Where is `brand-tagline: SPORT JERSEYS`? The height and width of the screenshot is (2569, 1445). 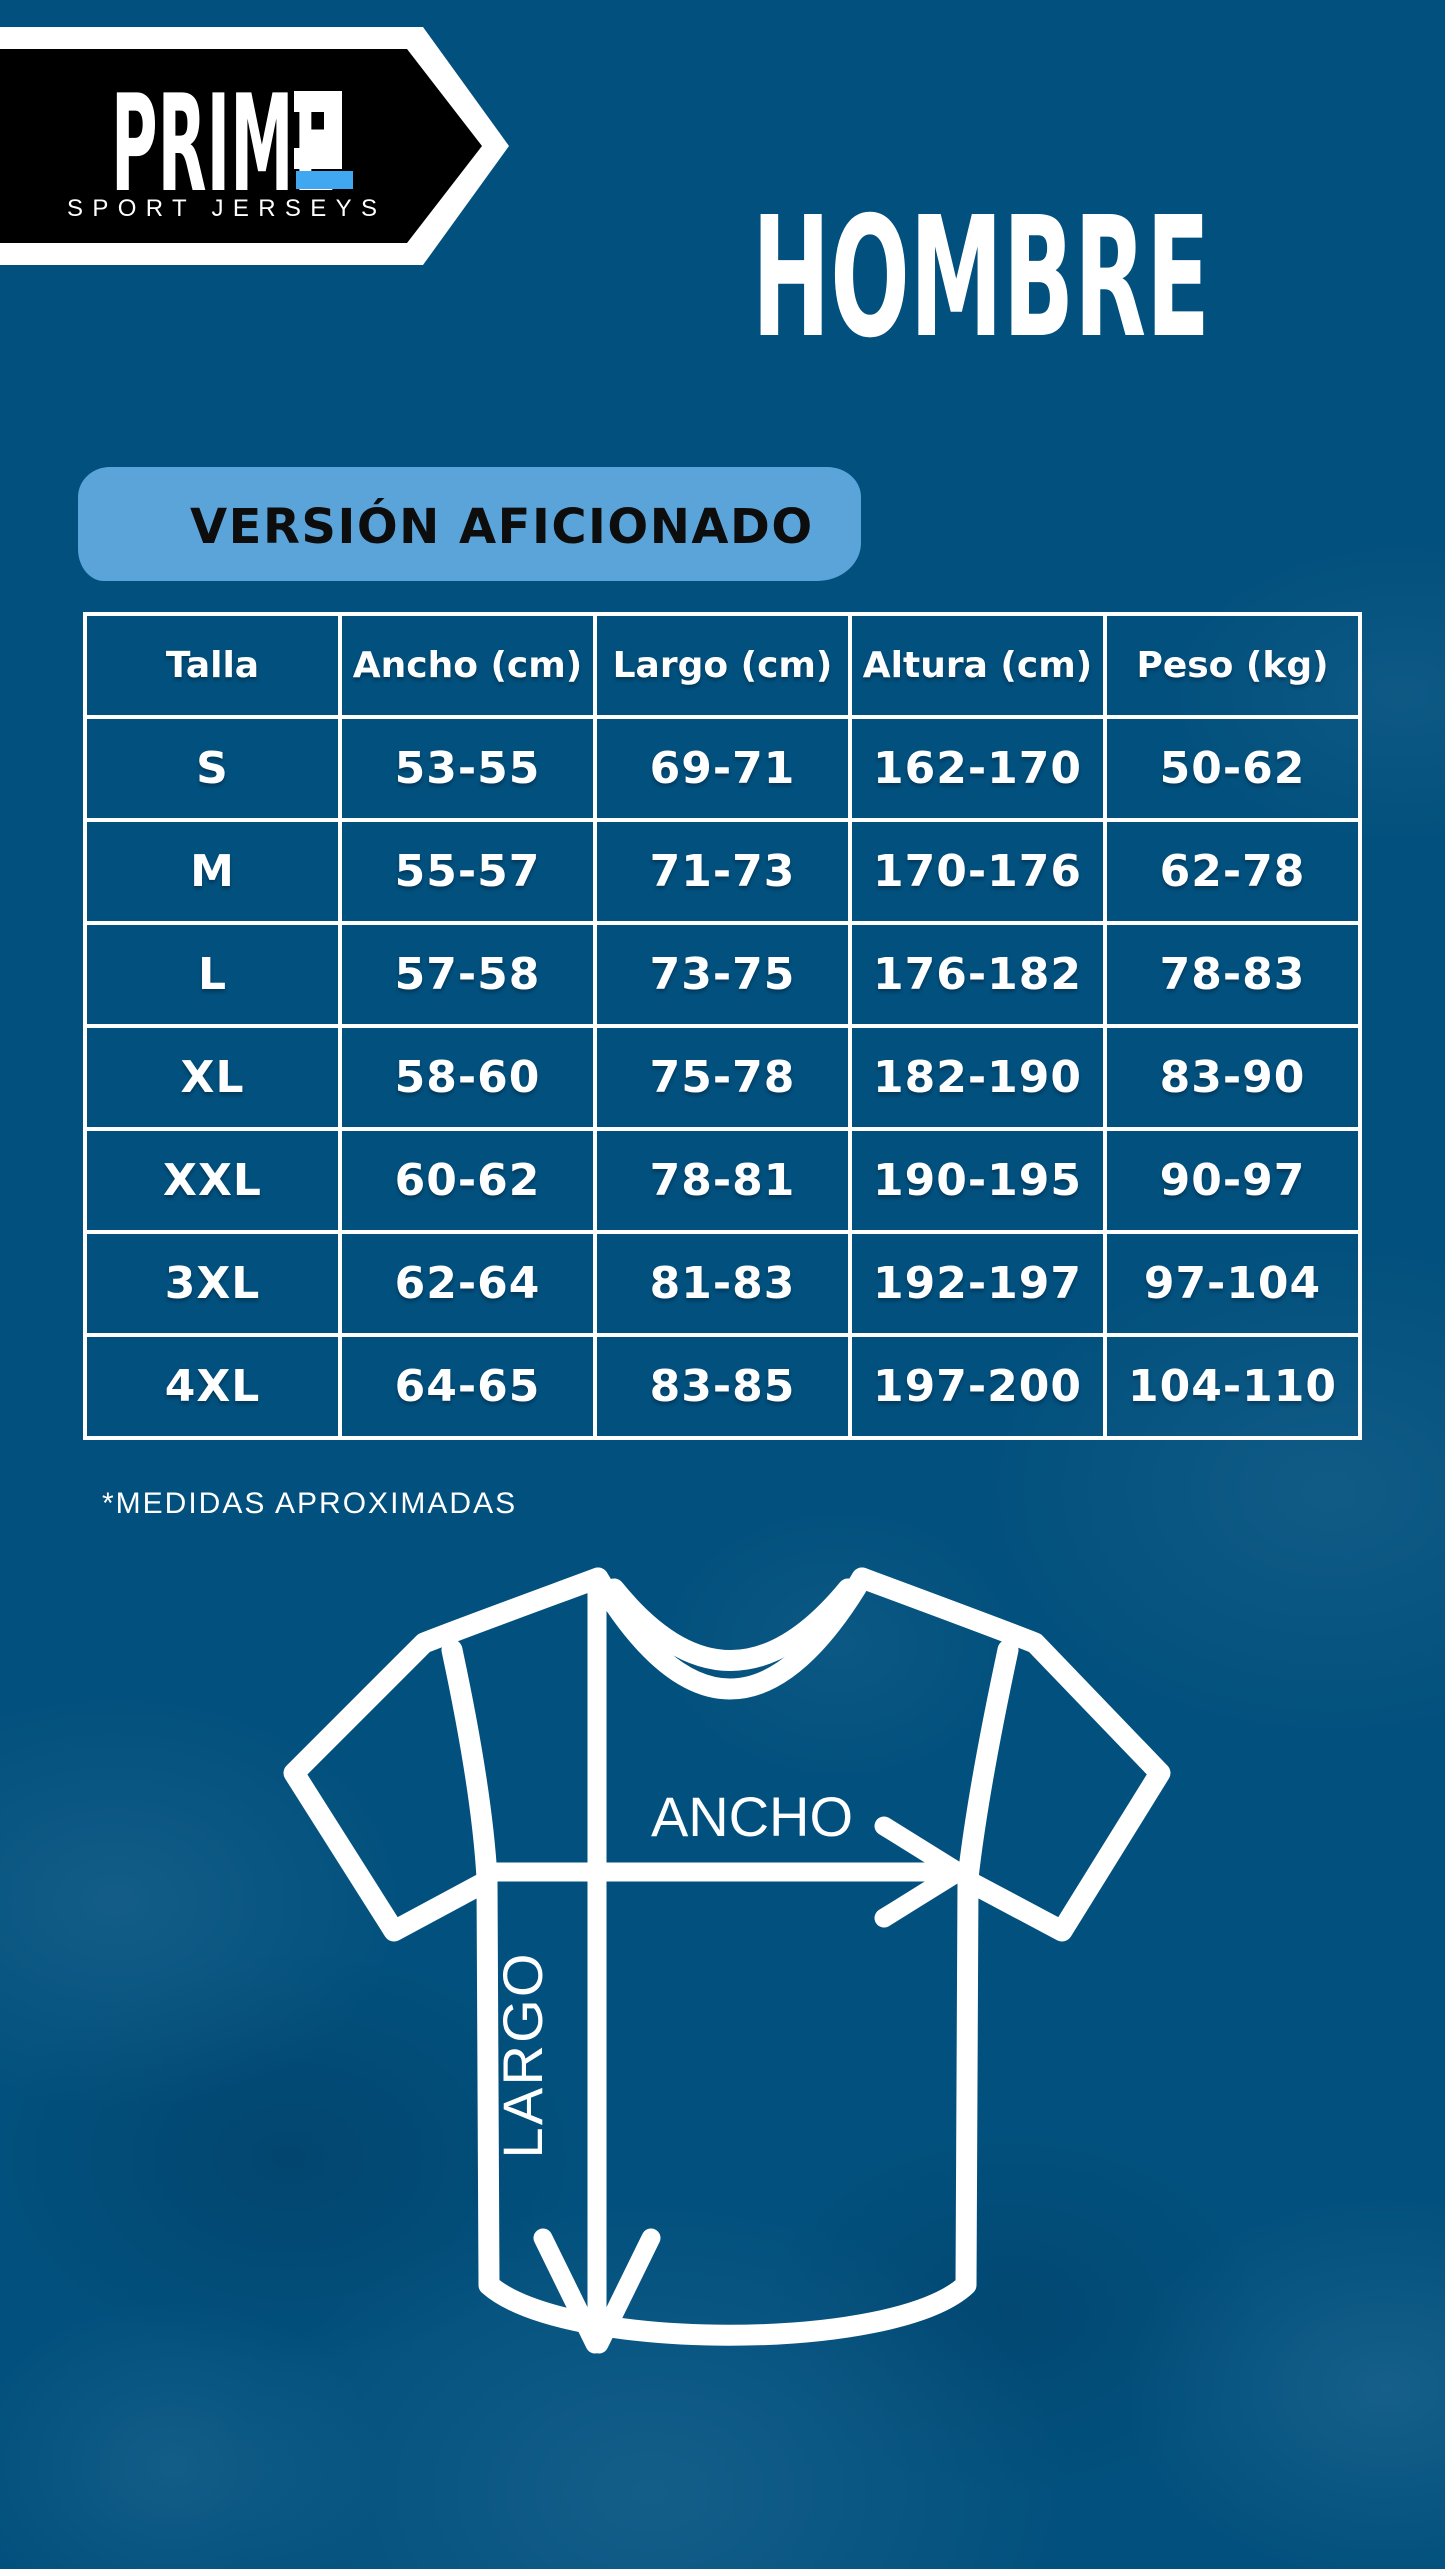 brand-tagline: SPORT JERSEYS is located at coordinates (227, 208).